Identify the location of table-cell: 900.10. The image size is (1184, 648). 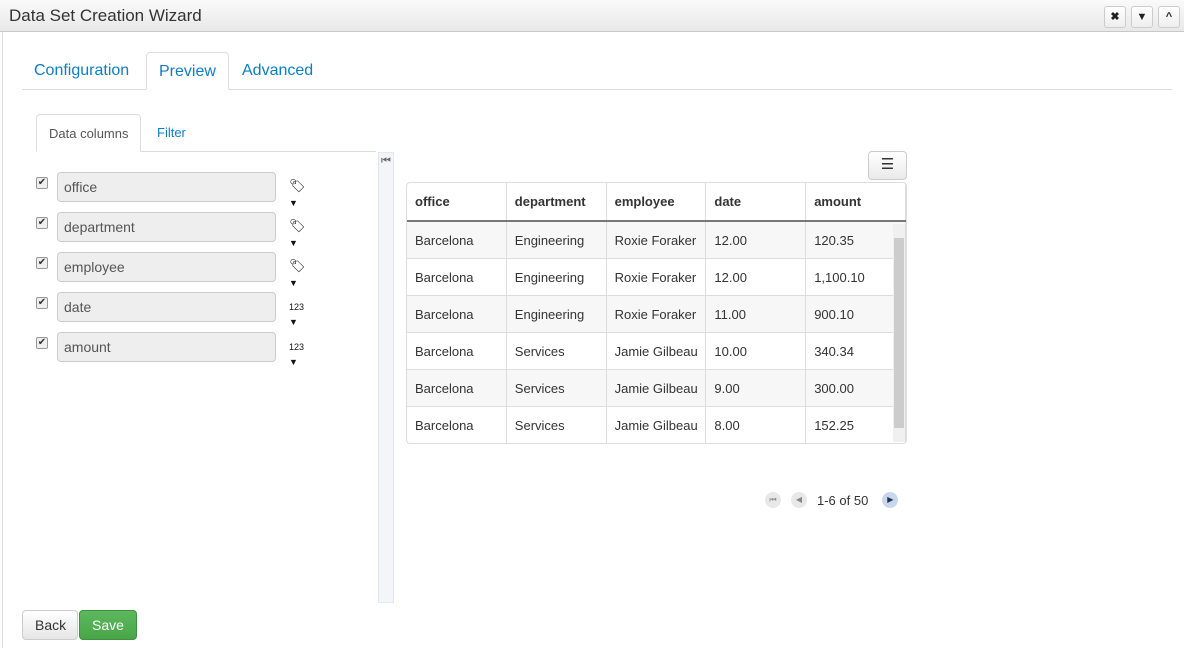
(856, 314).